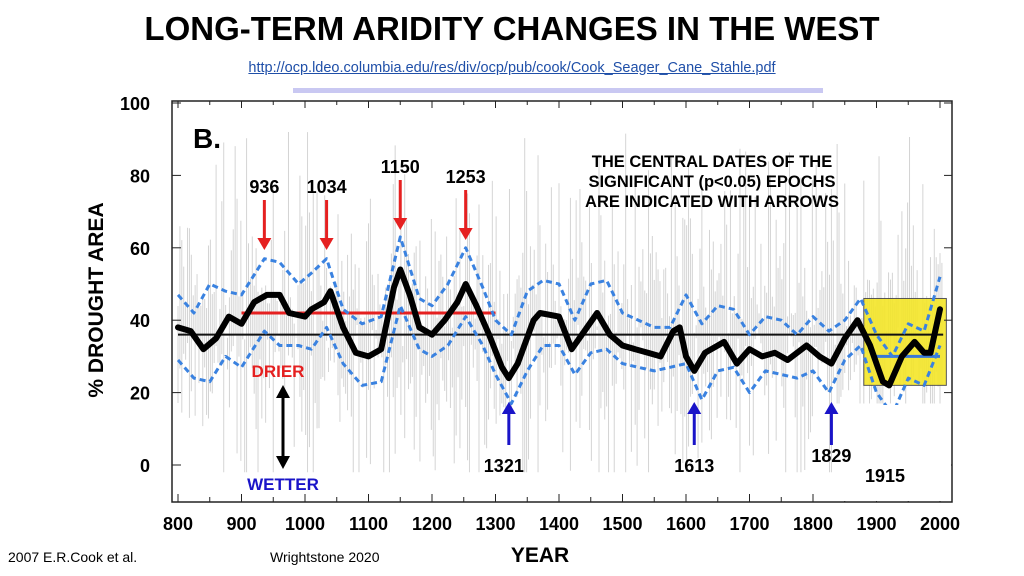  What do you see at coordinates (495, 524) in the screenshot?
I see `x-tick-label: 1300` at bounding box center [495, 524].